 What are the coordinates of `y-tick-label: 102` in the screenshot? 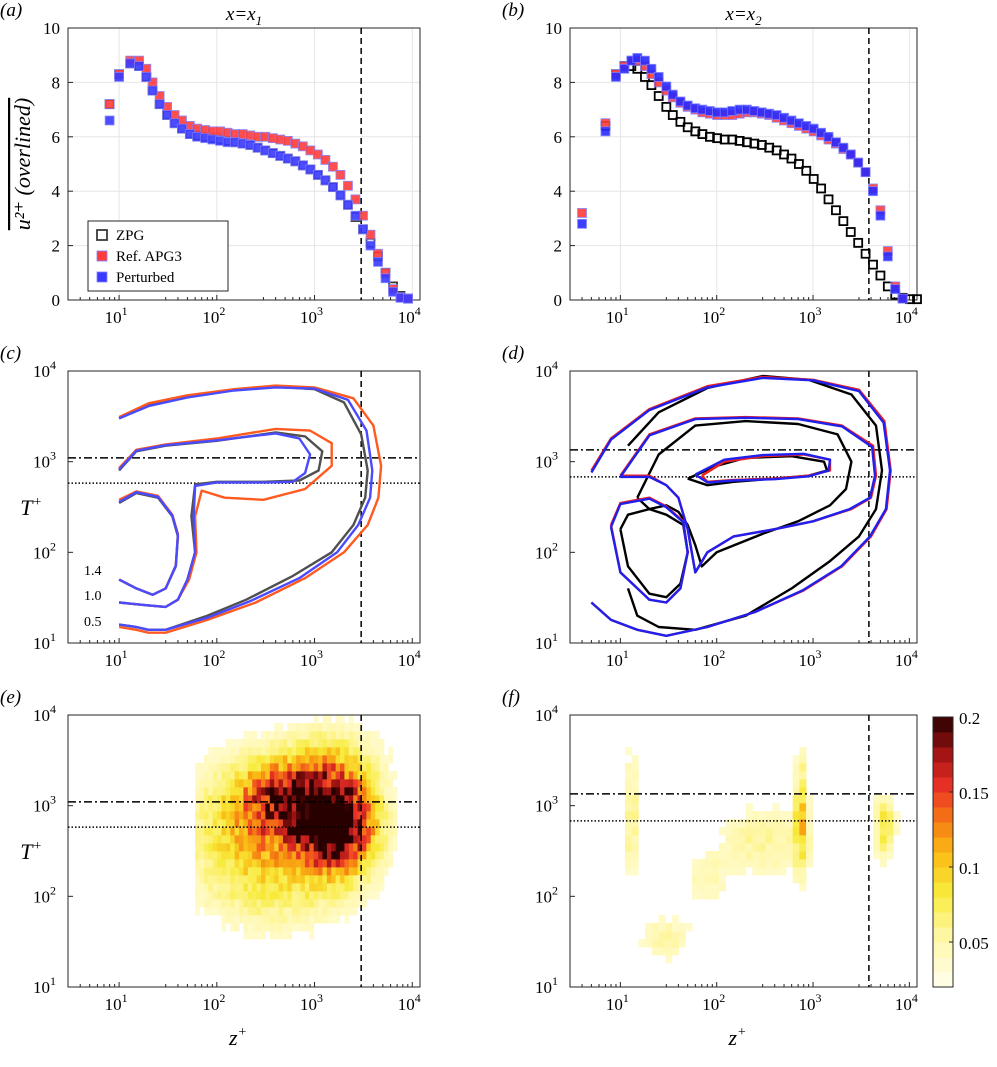 It's located at (546, 894).